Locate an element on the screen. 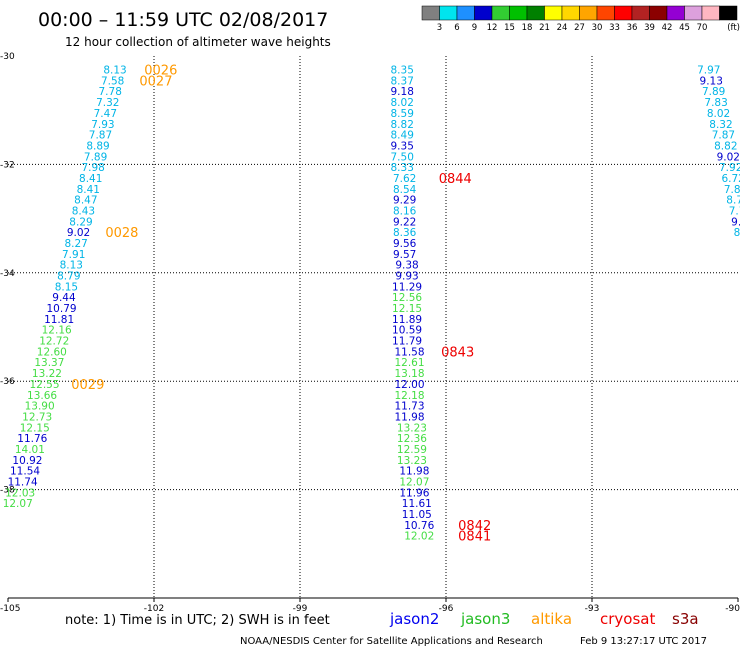 Image resolution: width=740 pixels, height=650 pixels. swh-value-label: 10.76 is located at coordinates (419, 526).